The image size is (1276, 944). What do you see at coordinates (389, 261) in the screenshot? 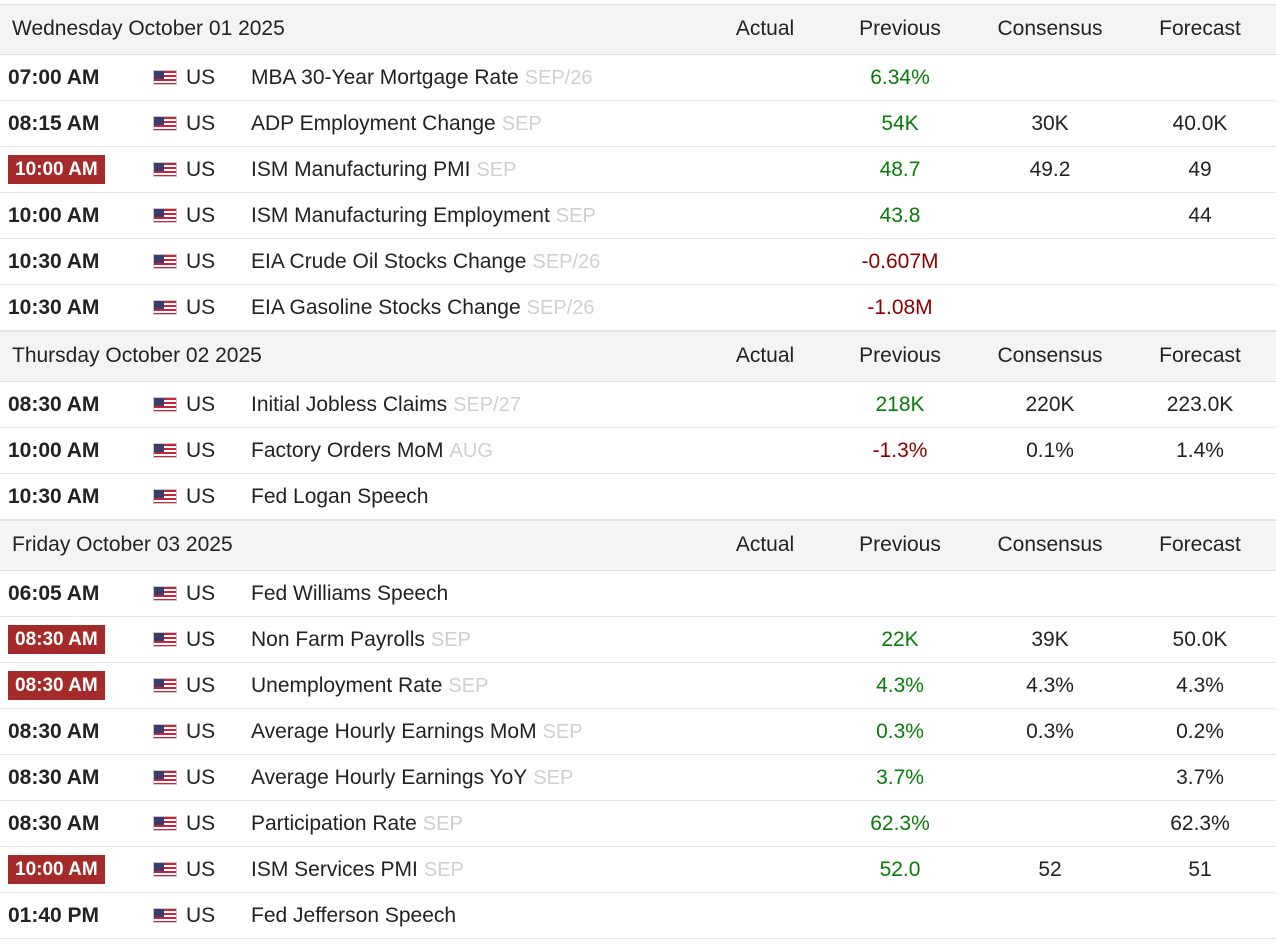
I see `event-title: EIA Crude Oil Stocks Change` at bounding box center [389, 261].